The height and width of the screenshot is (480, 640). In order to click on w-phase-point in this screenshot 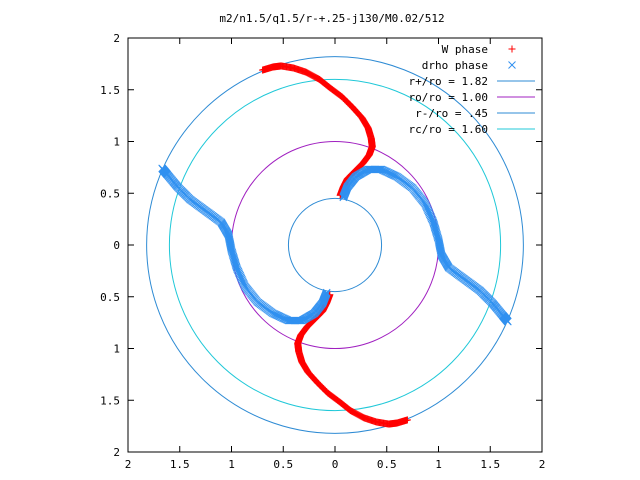, I will do `click(407, 420)`.